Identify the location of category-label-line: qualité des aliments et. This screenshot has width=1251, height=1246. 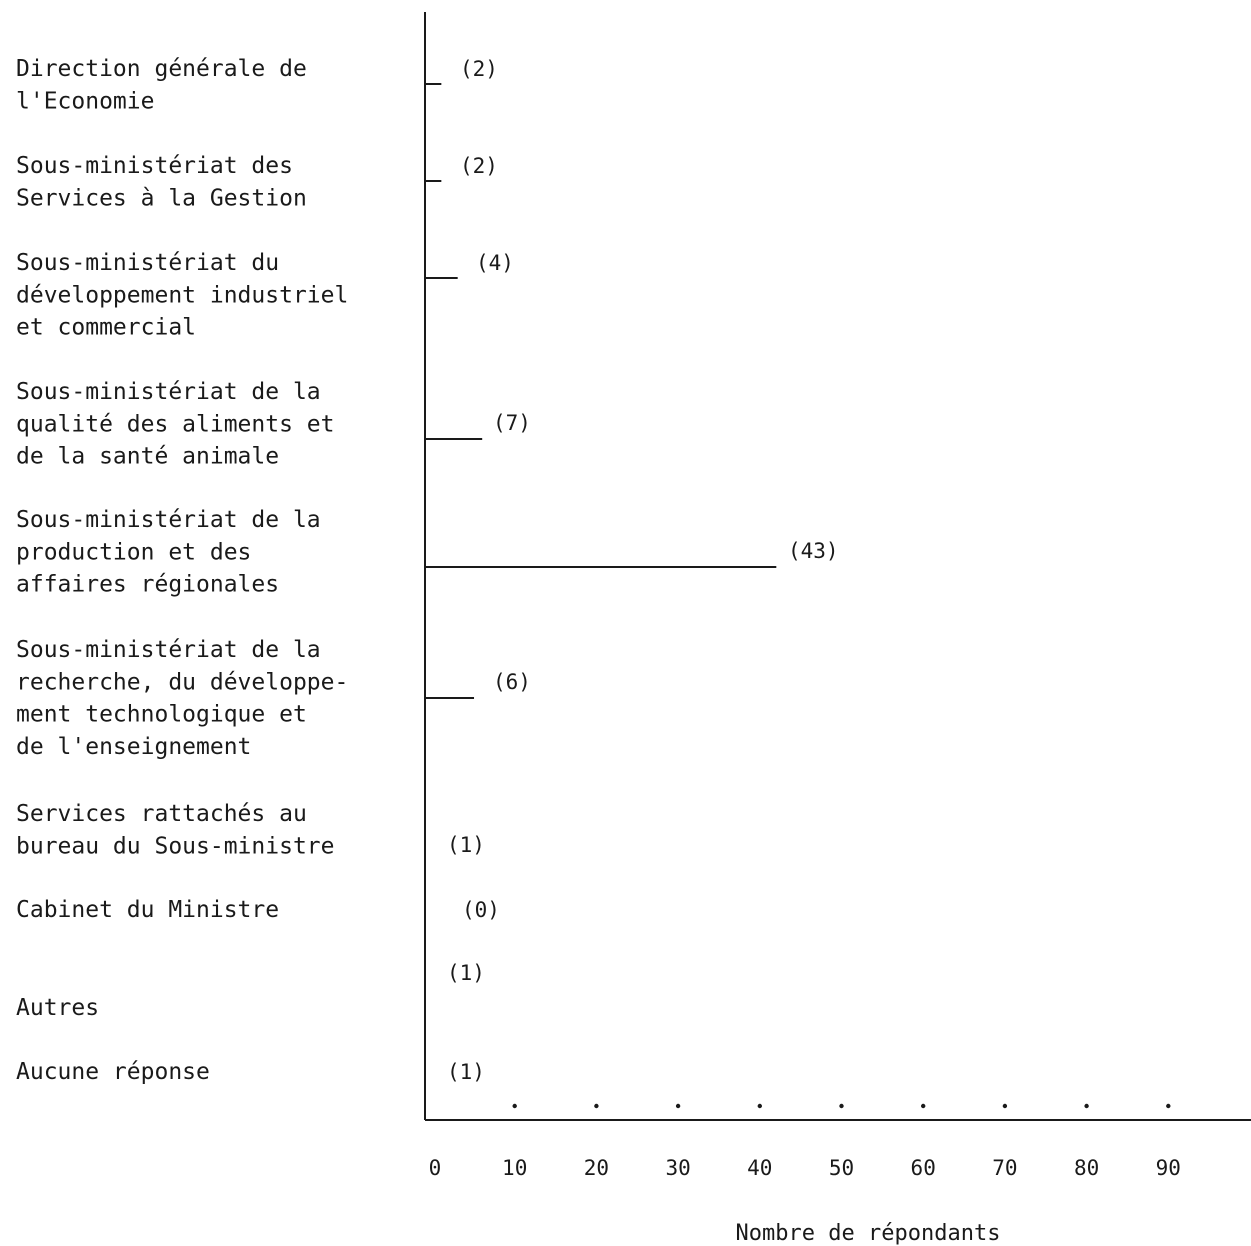
(175, 424).